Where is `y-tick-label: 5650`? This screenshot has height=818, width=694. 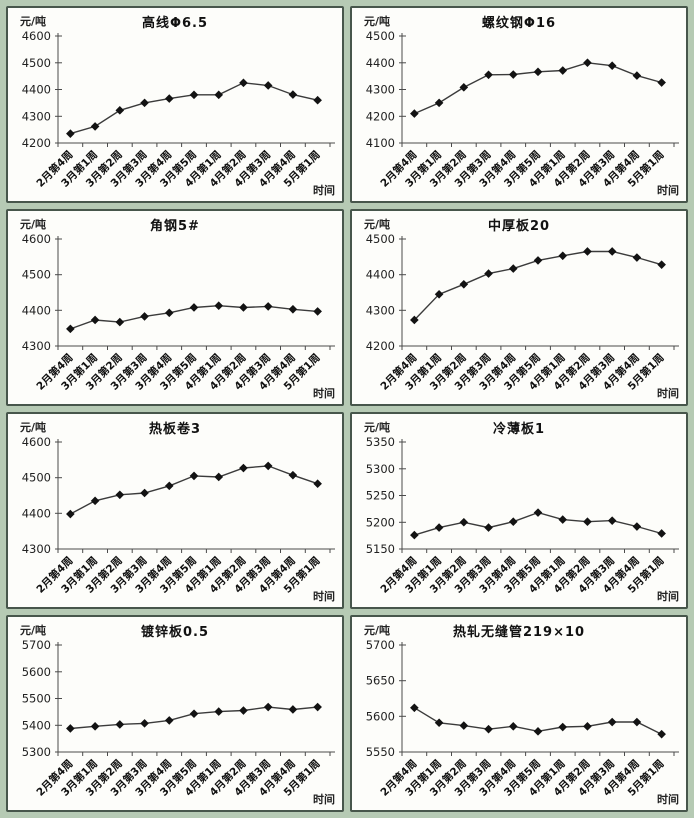
y-tick-label: 5650 is located at coordinates (380, 681).